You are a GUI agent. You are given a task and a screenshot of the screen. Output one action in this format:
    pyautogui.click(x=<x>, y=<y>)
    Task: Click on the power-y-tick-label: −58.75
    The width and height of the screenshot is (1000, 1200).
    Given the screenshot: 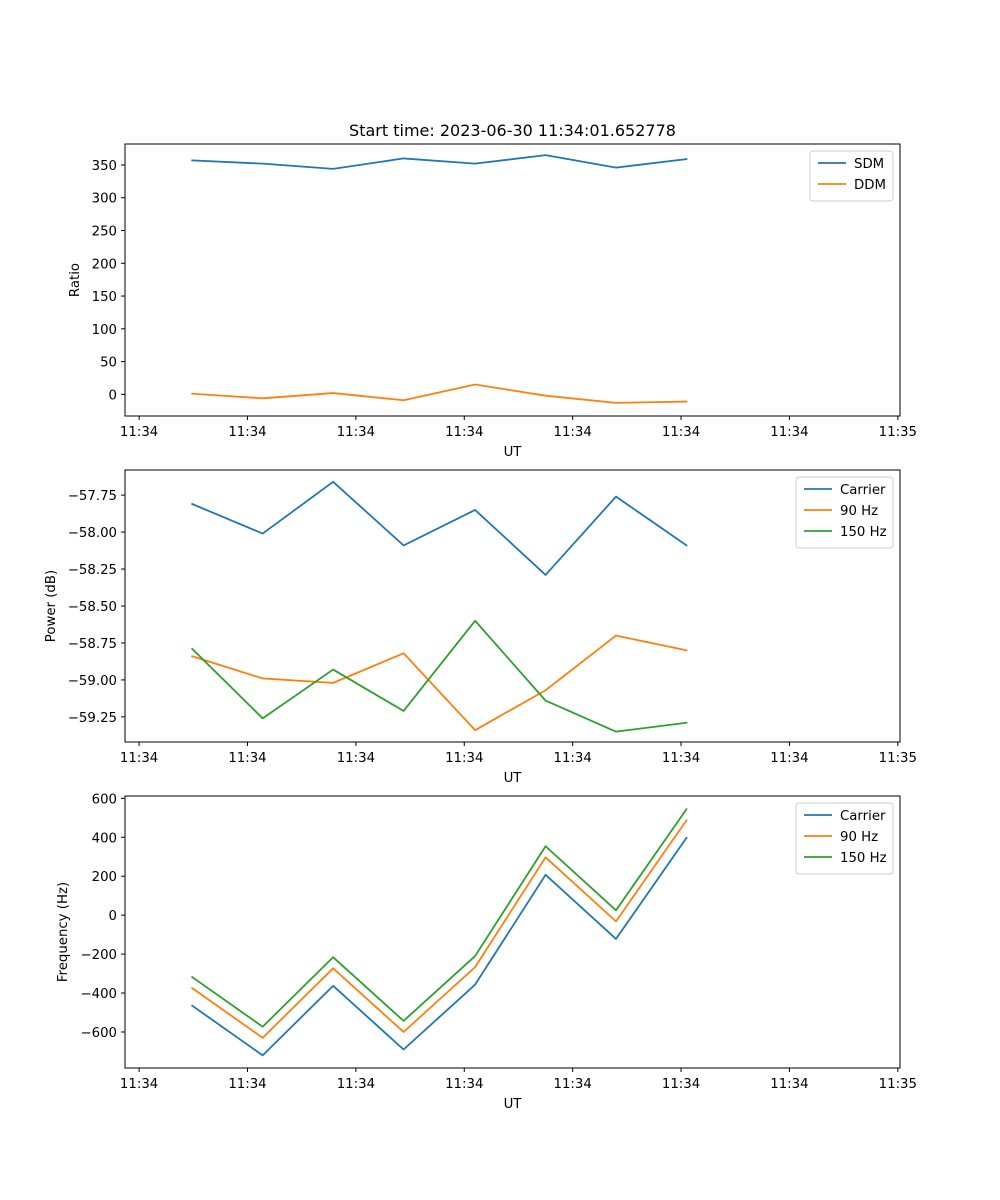 What is the action you would take?
    pyautogui.click(x=92, y=644)
    